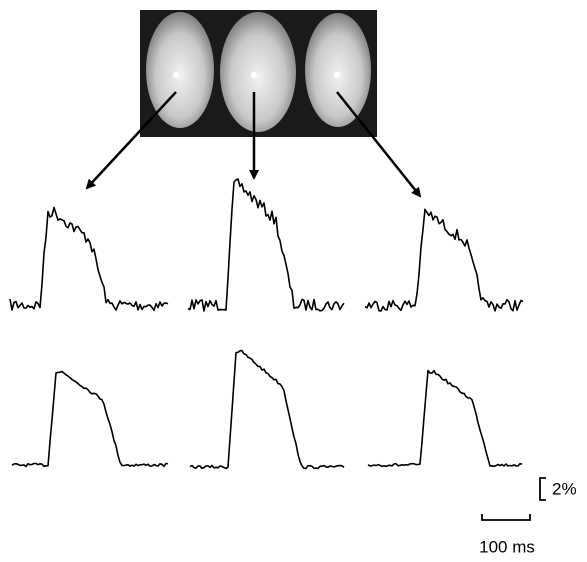  I want to click on scale-bar: 2% 100 ms, so click(528, 516).